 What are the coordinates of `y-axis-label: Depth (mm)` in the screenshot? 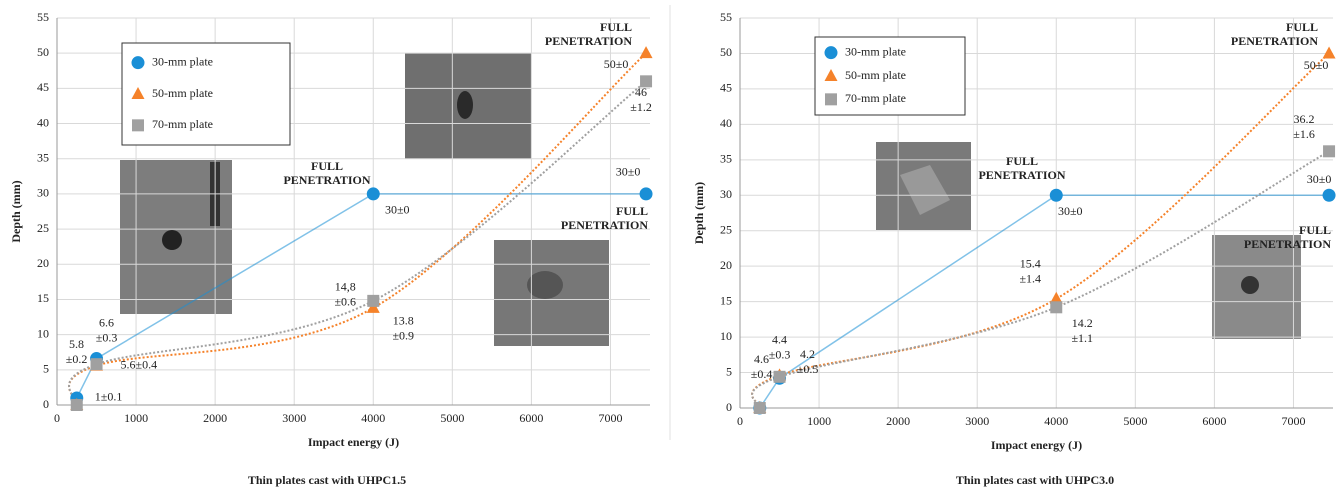 It's located at (16, 211).